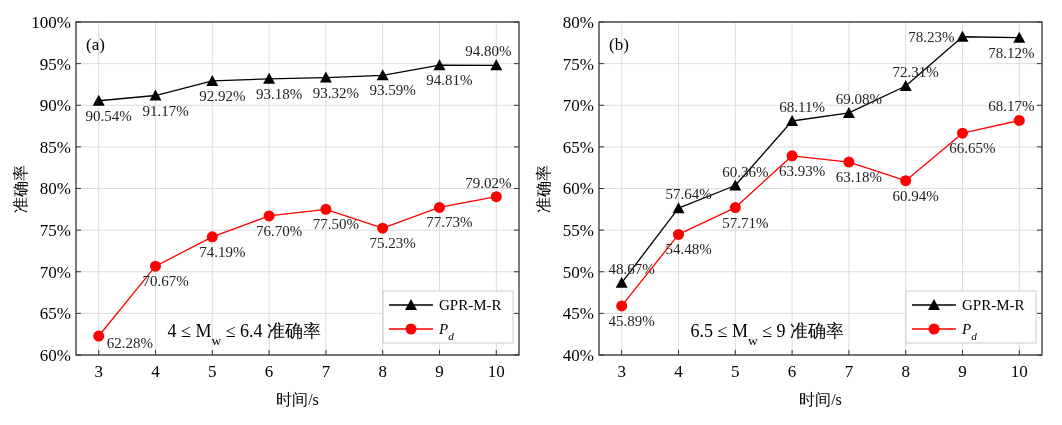 This screenshot has width=1062, height=425. Describe the element at coordinates (578, 355) in the screenshot. I see `y-tick-label: 40%` at that location.